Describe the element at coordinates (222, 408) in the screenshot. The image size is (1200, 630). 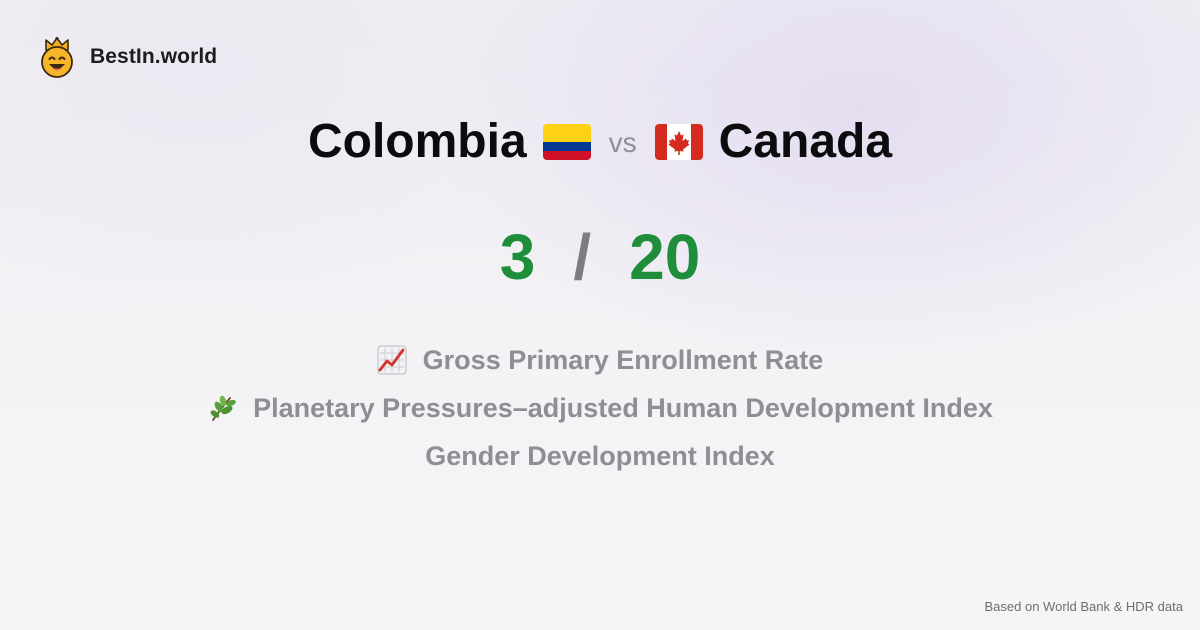
I see `herb-icon` at that location.